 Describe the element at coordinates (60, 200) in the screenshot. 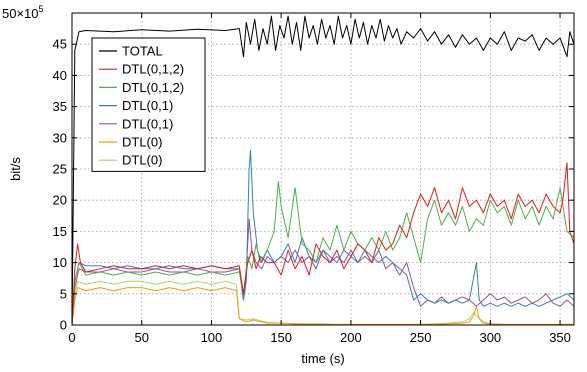

I see `y-tick-label: 20` at that location.